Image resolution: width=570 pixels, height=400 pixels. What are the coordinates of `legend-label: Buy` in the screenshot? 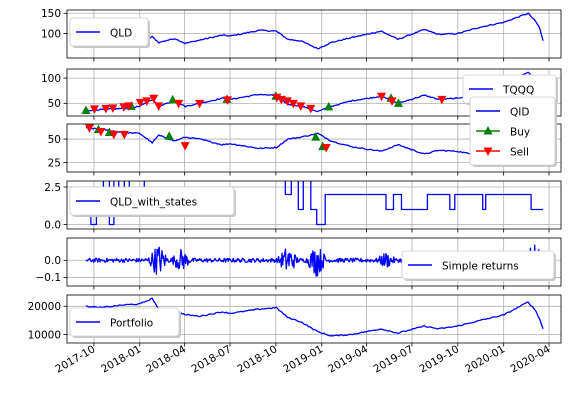 It's located at (520, 133).